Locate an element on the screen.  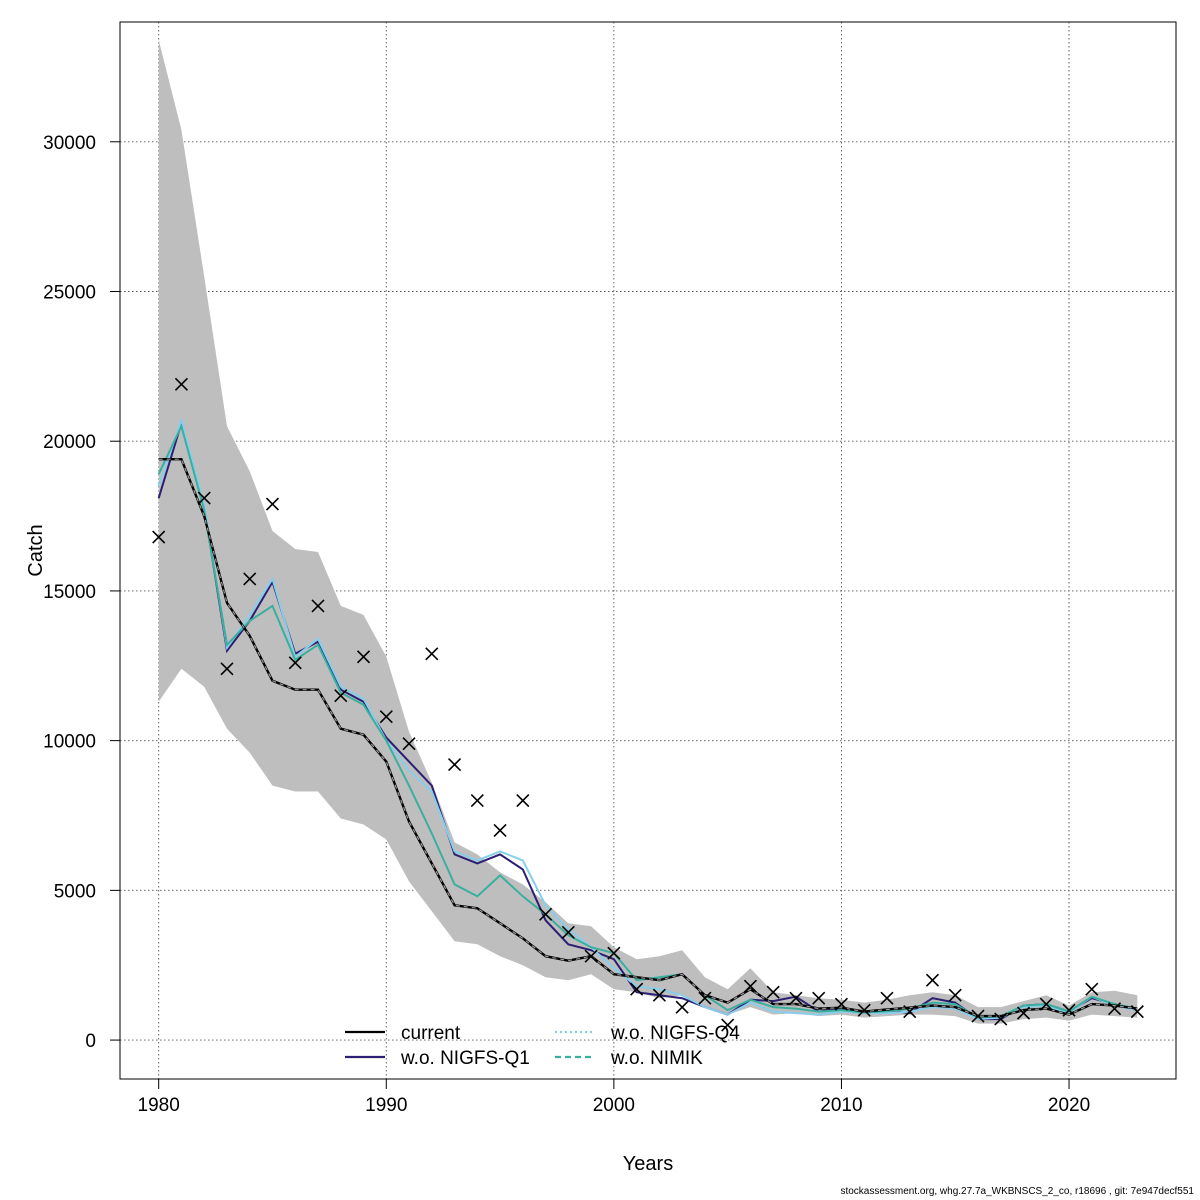
y-tick-label-15000: 15000 is located at coordinates (69, 592).